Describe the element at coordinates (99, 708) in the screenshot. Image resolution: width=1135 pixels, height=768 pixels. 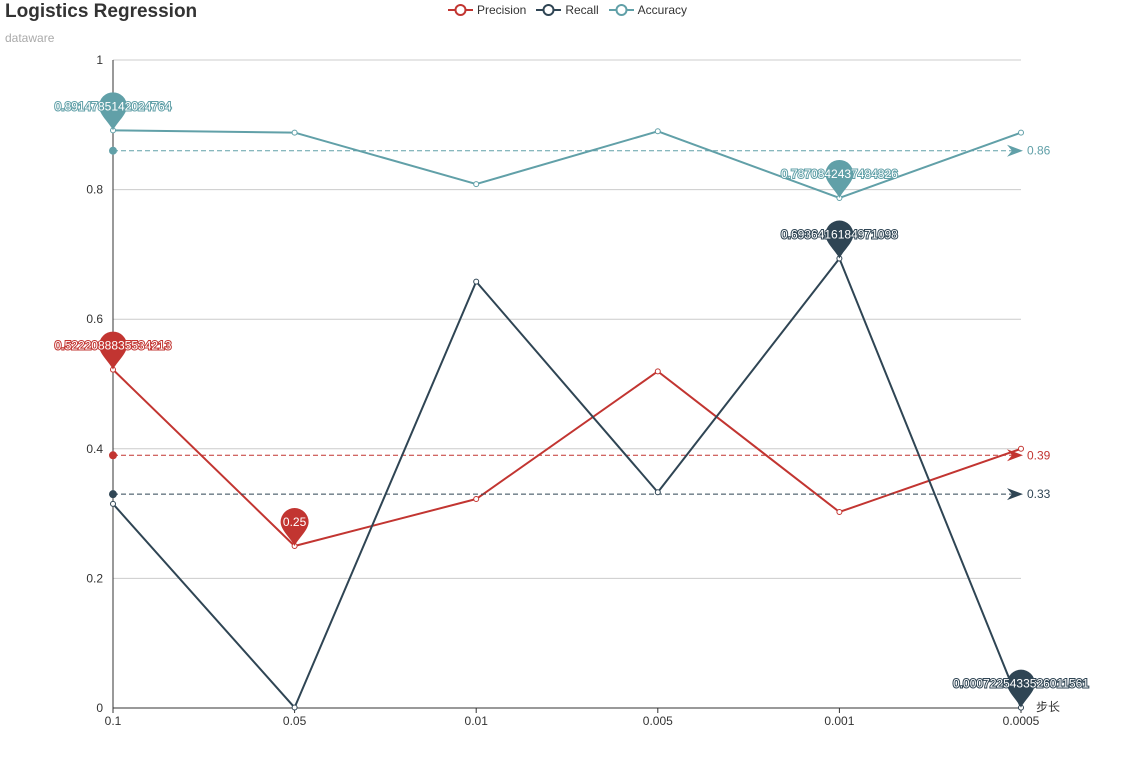
I see `y-tick-label: 0` at that location.